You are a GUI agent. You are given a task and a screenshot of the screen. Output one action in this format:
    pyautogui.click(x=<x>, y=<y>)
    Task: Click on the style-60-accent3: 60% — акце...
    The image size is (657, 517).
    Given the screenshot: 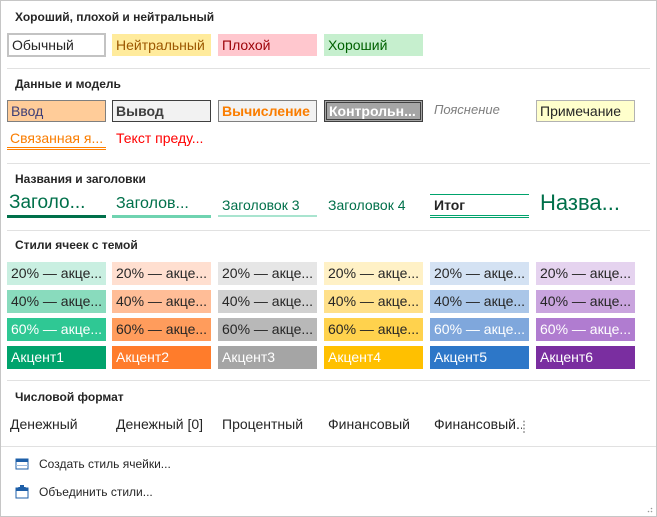 What is the action you would take?
    pyautogui.click(x=267, y=329)
    